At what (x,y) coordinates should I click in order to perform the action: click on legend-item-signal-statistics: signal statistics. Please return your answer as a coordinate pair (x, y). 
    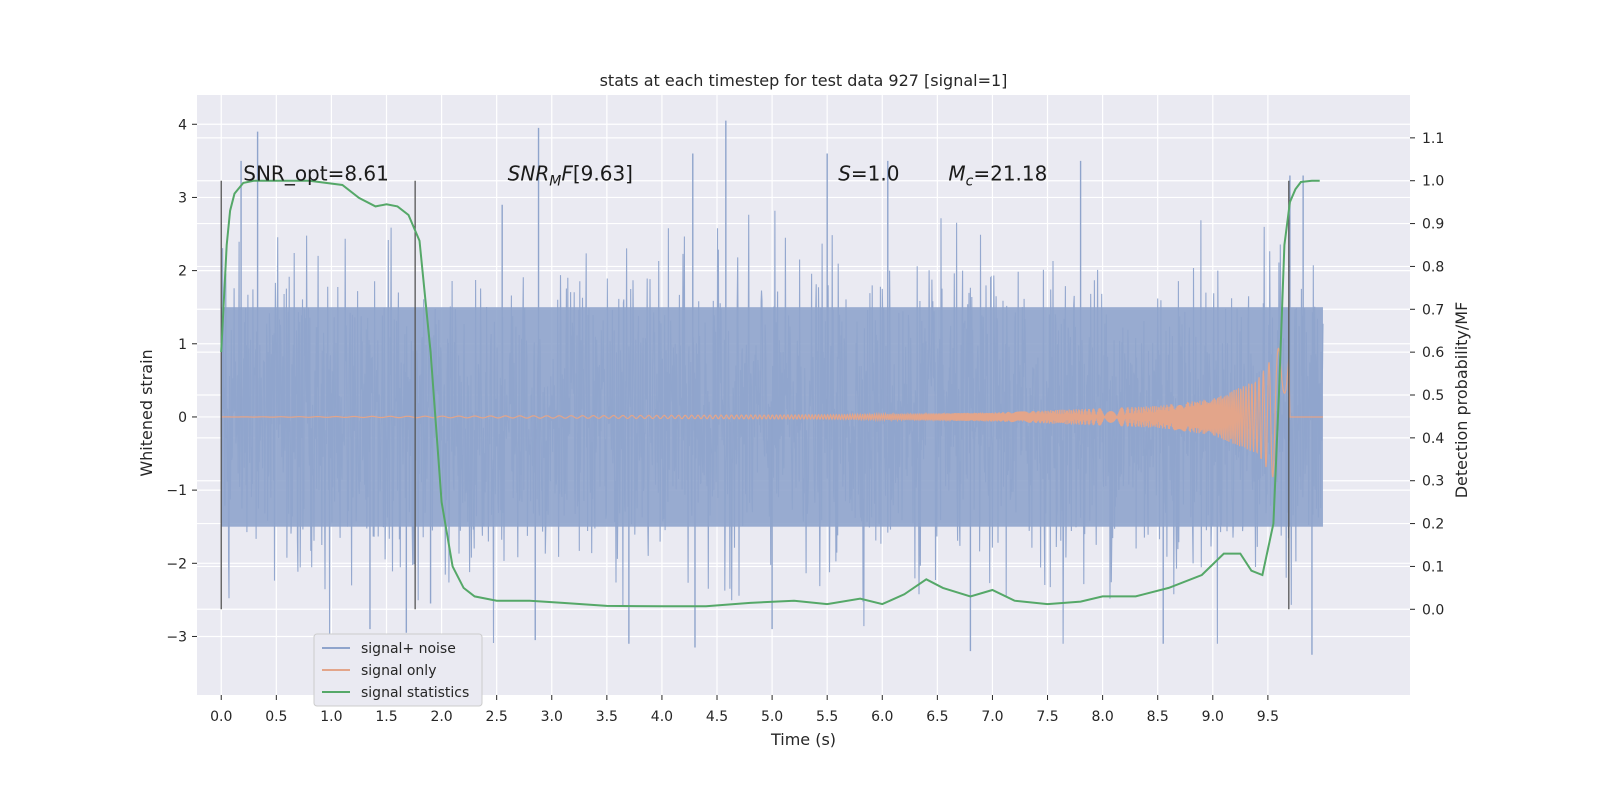
    Looking at the image, I should click on (395, 693).